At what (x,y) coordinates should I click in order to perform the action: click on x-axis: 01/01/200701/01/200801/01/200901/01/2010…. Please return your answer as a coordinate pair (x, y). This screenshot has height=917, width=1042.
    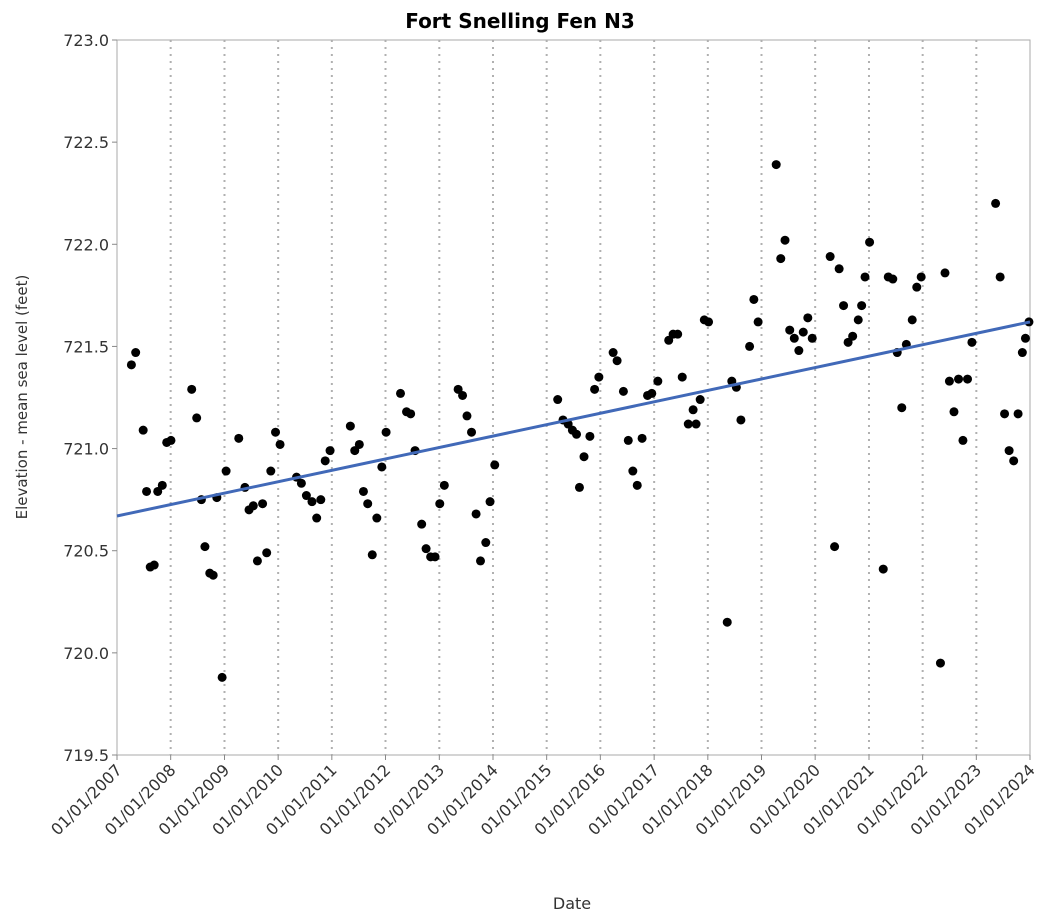
    Looking at the image, I should click on (543, 797).